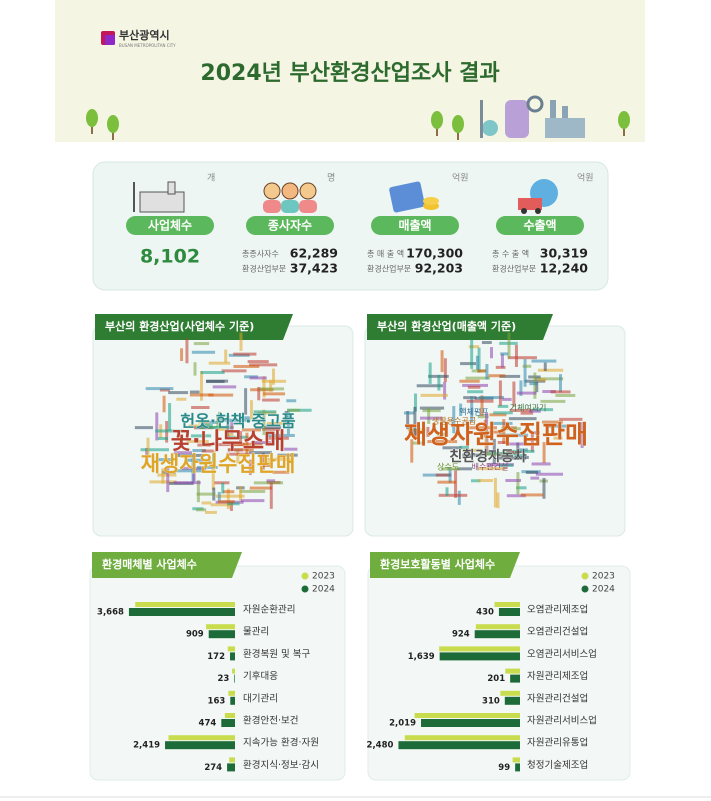  I want to click on icon-face, so click(272, 191).